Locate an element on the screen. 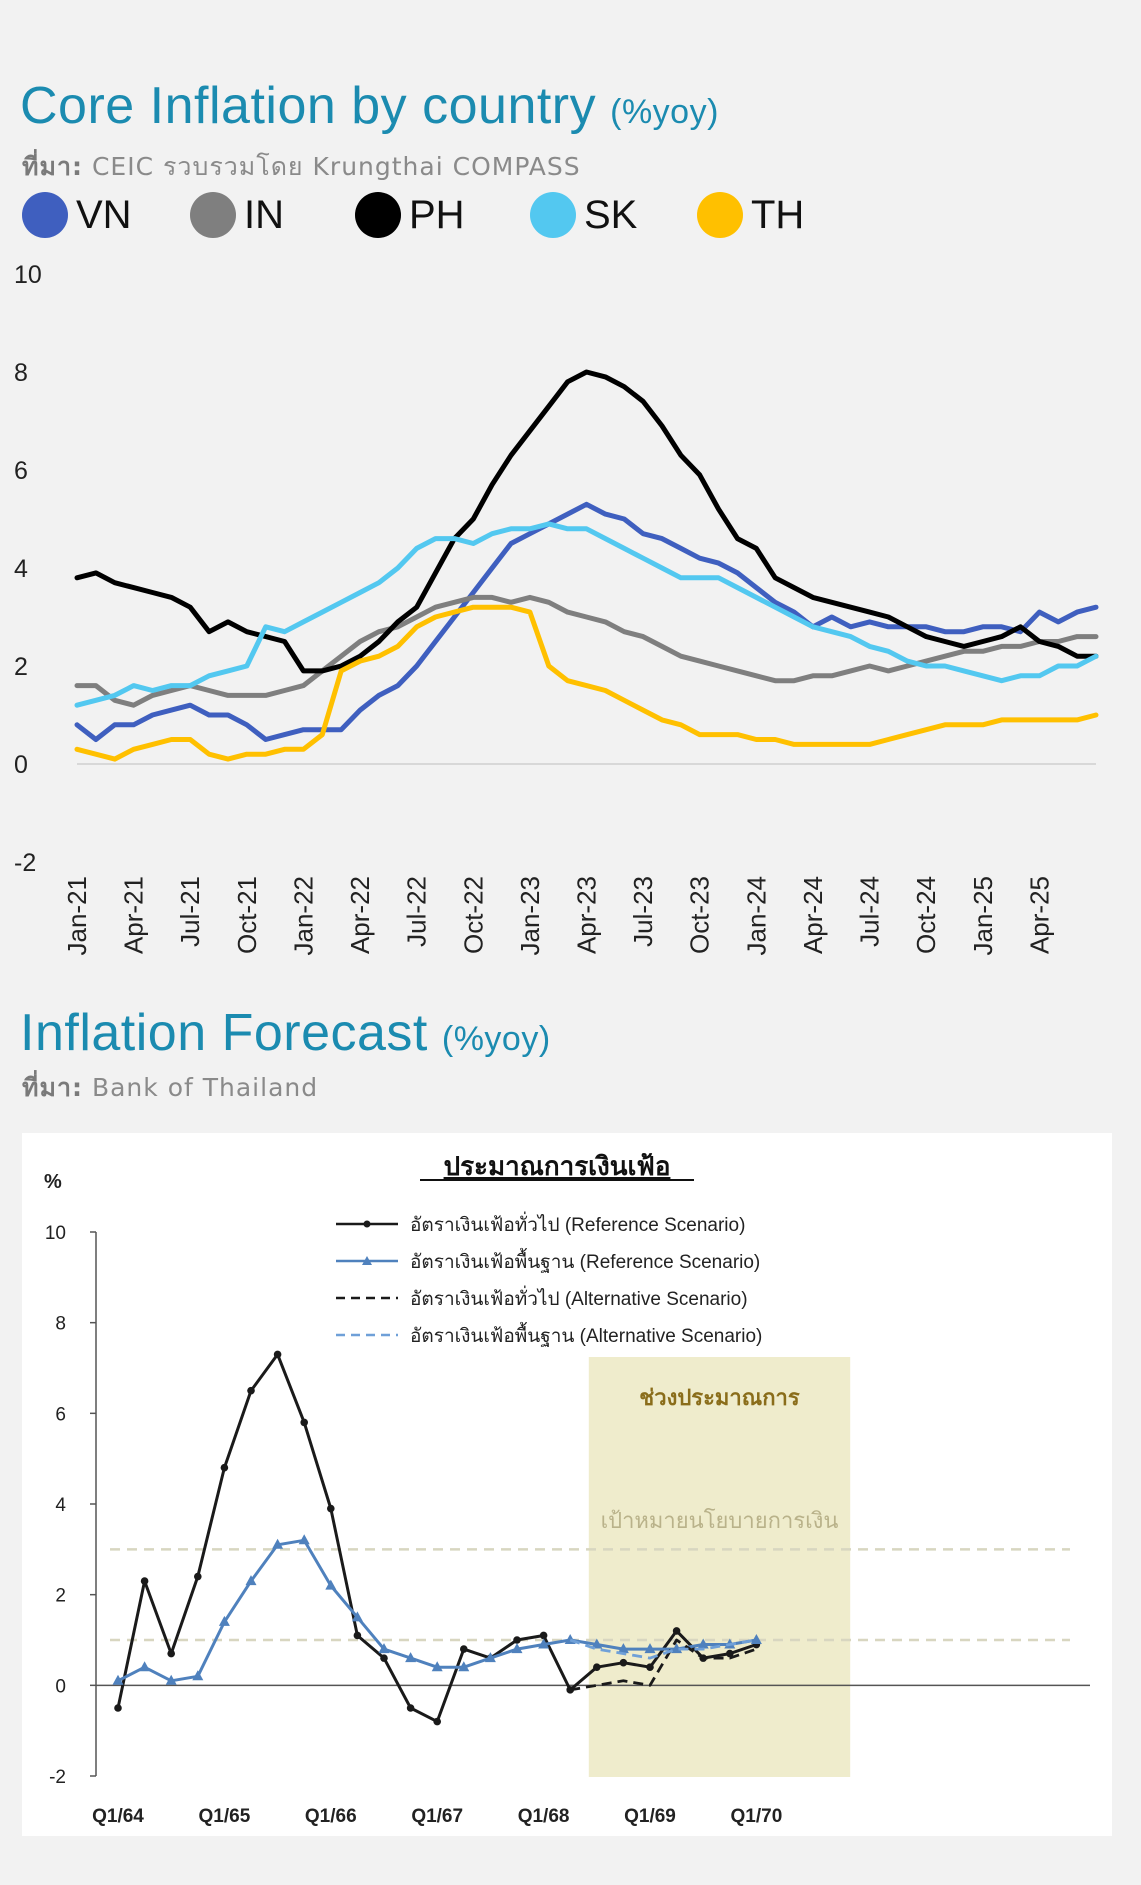 This screenshot has height=1885, width=1141. legend-swatch-sk is located at coordinates (553, 215).